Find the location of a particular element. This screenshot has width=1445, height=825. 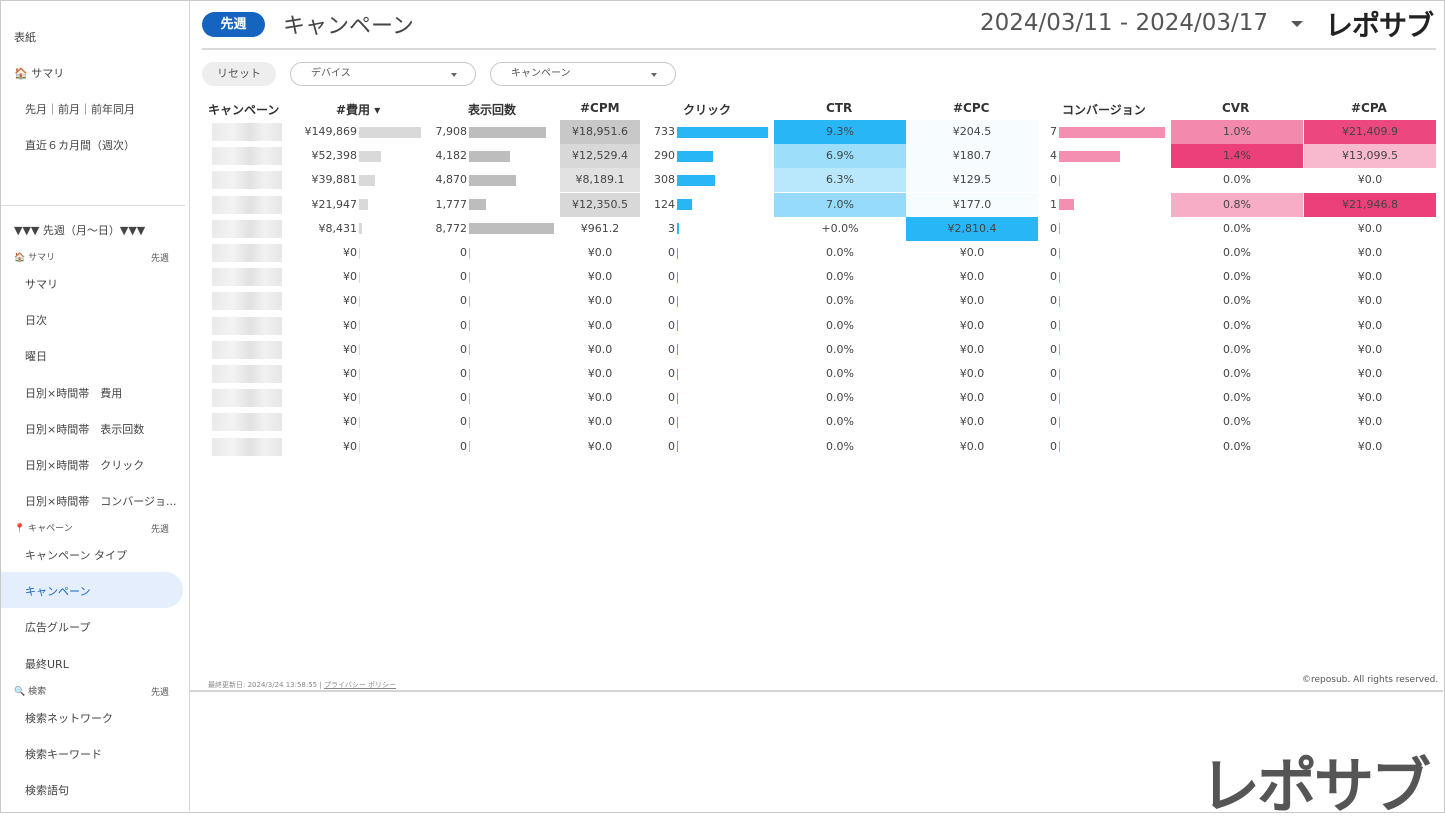

sidebar-item-summary: 🏠 サマリ is located at coordinates (39, 73).